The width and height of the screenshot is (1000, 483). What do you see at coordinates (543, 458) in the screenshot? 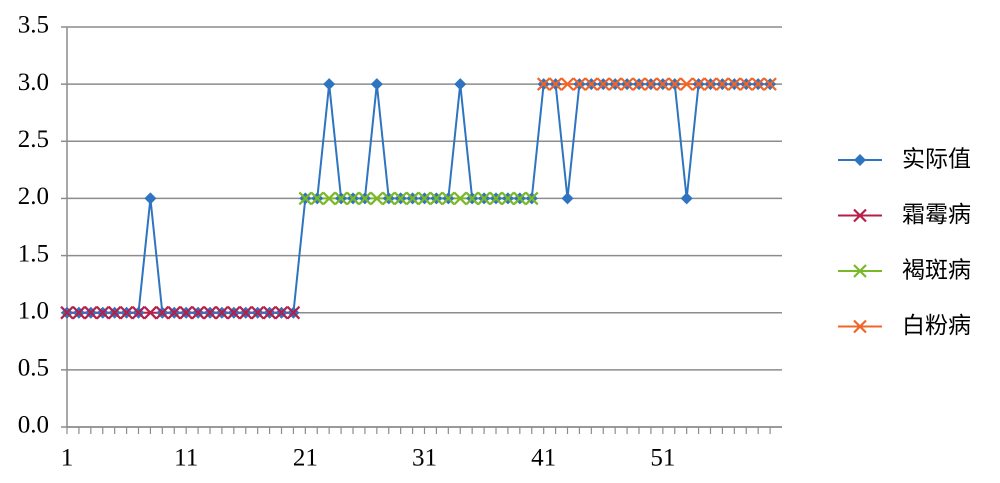
I see `x-tick-label: 41` at bounding box center [543, 458].